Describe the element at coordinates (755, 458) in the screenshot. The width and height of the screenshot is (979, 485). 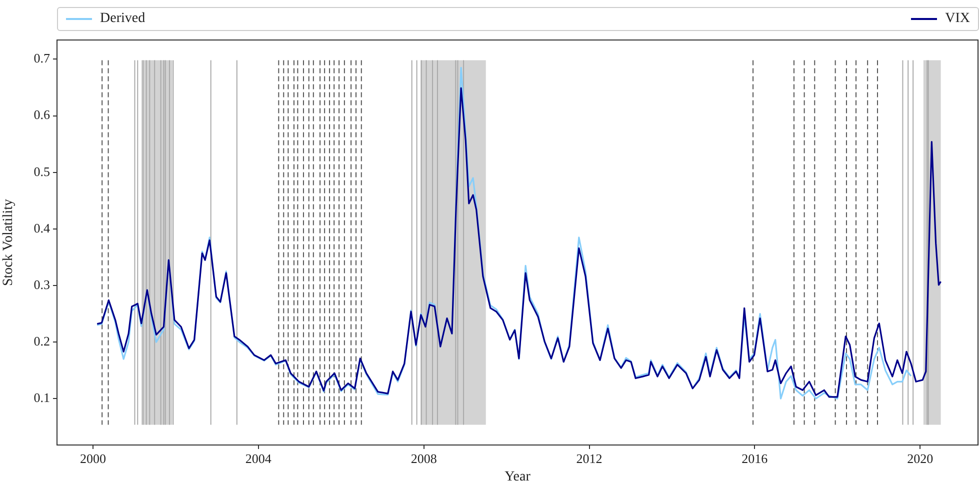
I see `x-tick-label: 2016` at that location.